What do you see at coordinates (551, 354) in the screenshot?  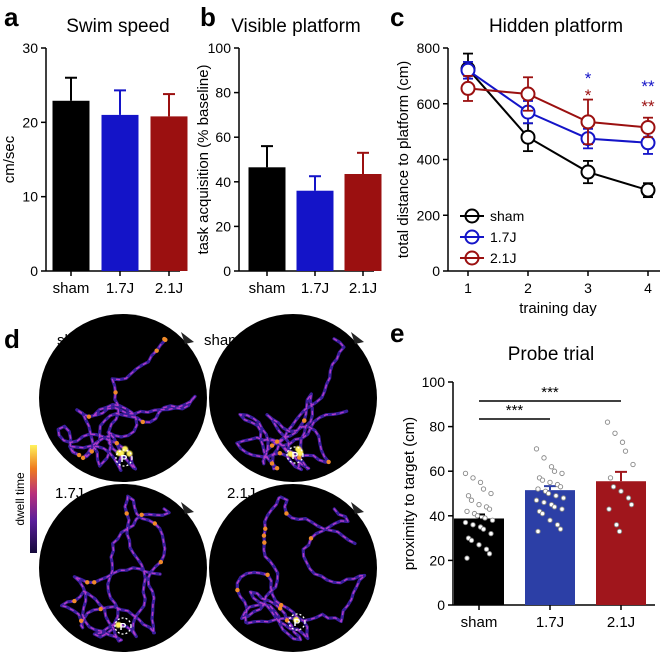 I see `chart-title: Probe trial` at bounding box center [551, 354].